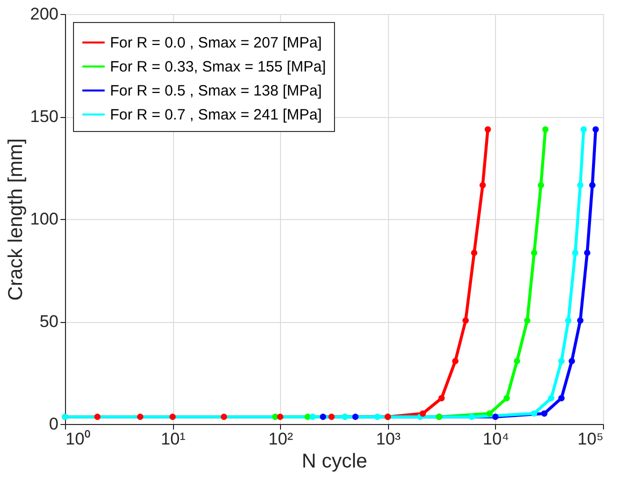 The image size is (643, 499). What do you see at coordinates (281, 439) in the screenshot?
I see `x-tick-label: 10²` at bounding box center [281, 439].